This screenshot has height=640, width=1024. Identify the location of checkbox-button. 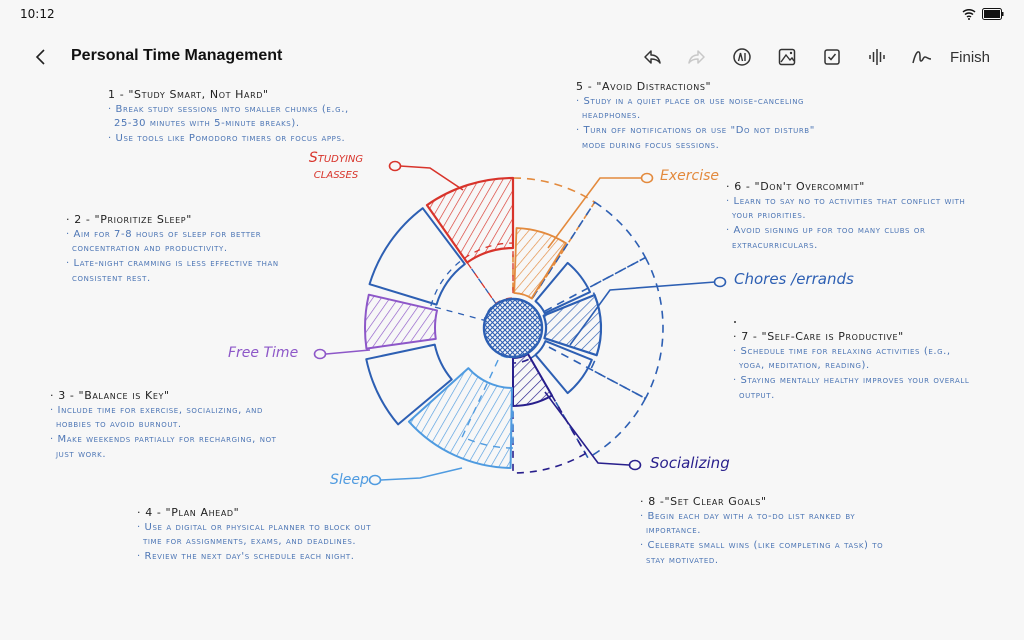
(832, 57).